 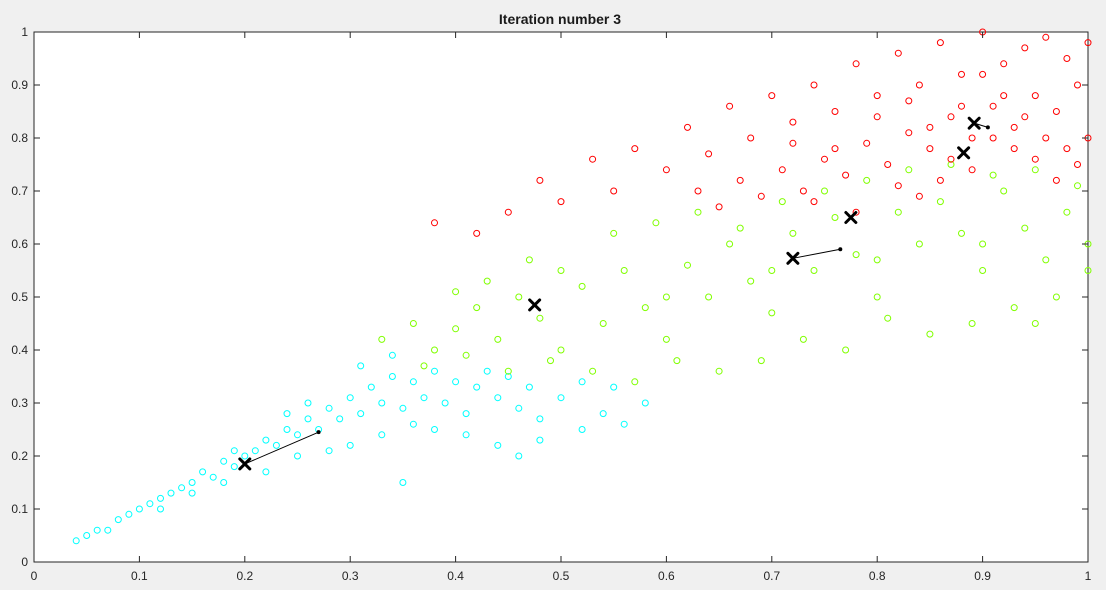 I want to click on x-tick-label: 0.4, so click(x=455, y=576).